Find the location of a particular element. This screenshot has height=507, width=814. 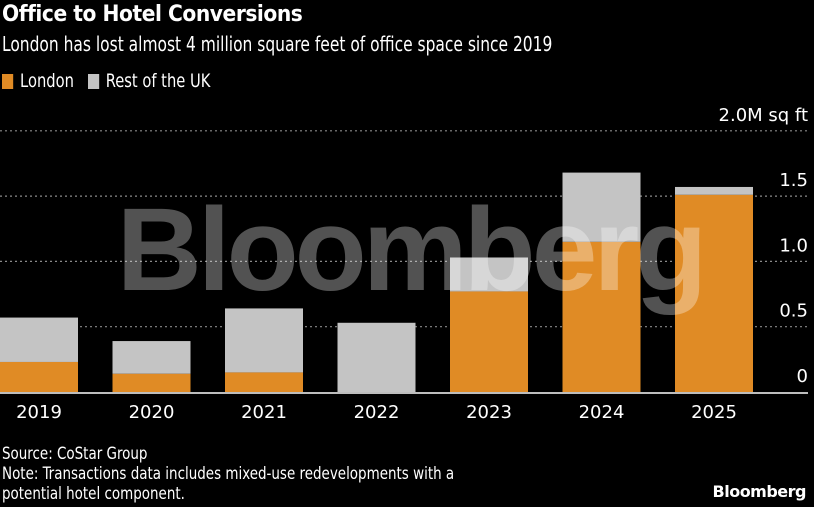

x-tick-label: 2024 is located at coordinates (602, 412).